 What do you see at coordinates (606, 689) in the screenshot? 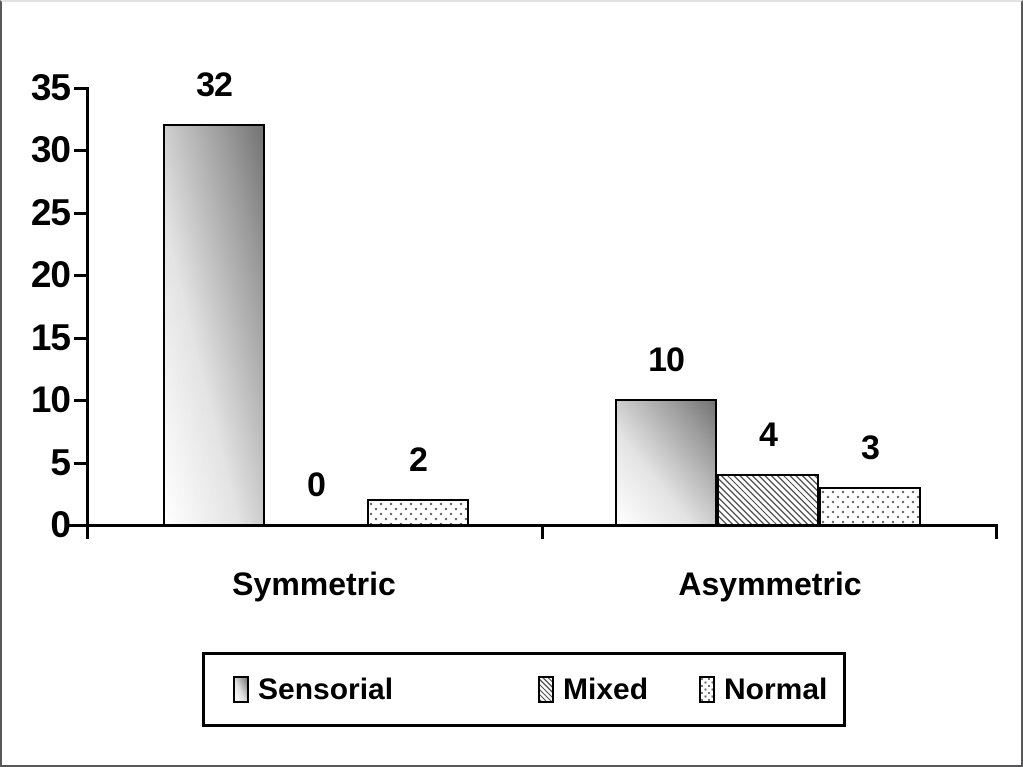
I see `legend-label: Mixed` at bounding box center [606, 689].